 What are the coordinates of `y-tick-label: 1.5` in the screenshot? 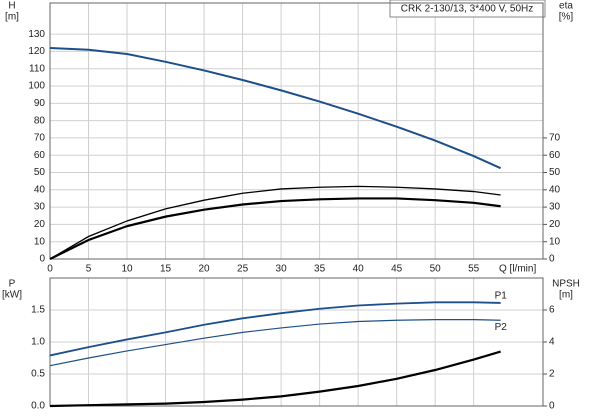 It's located at (38, 310).